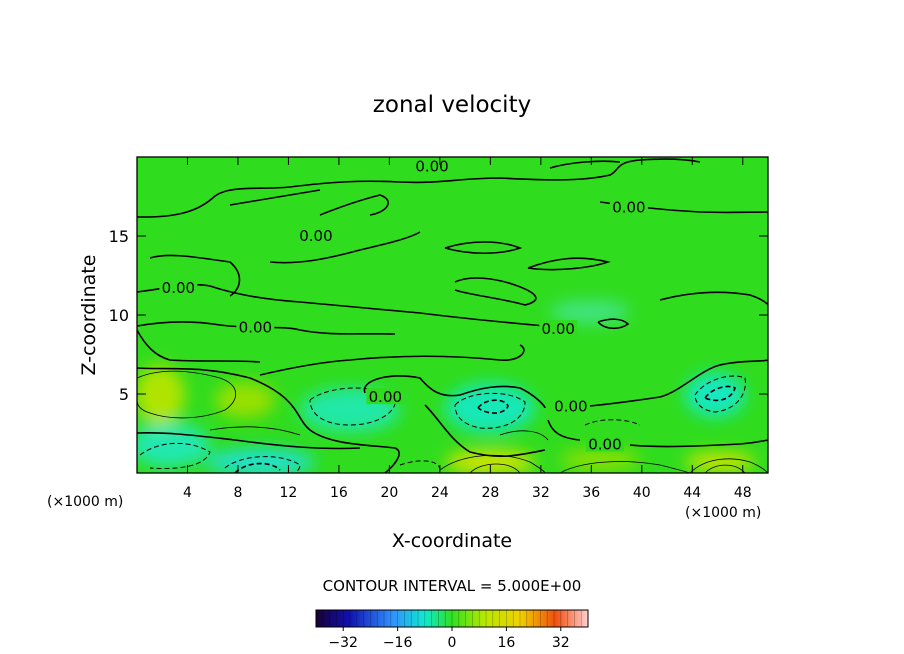  Describe the element at coordinates (452, 618) in the screenshot. I see `colorbar-stripes` at that location.